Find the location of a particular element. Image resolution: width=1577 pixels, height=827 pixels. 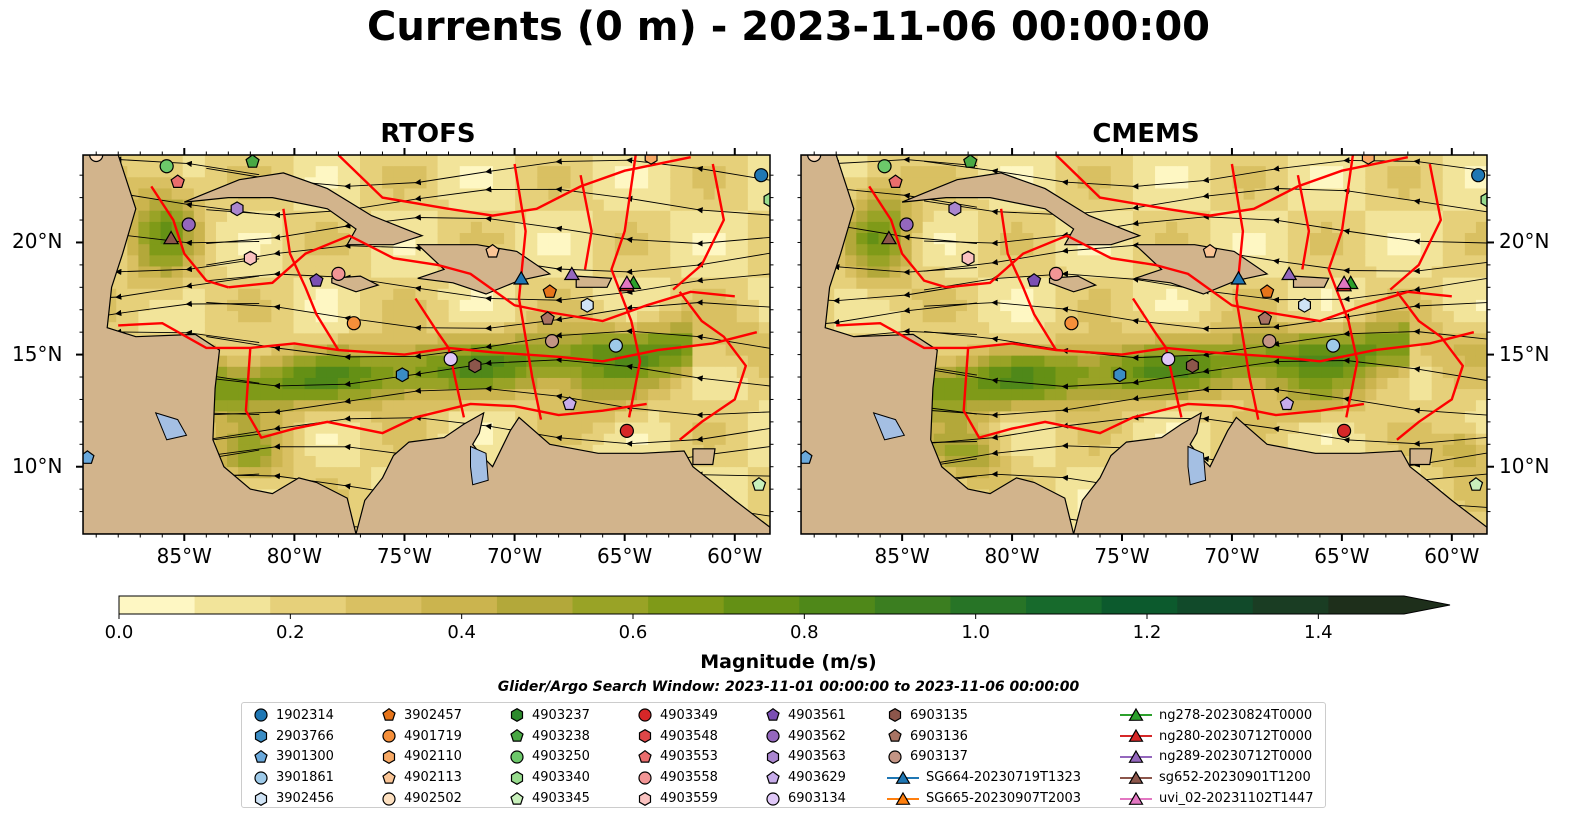

legend-item: 4903340 is located at coordinates (549, 777).